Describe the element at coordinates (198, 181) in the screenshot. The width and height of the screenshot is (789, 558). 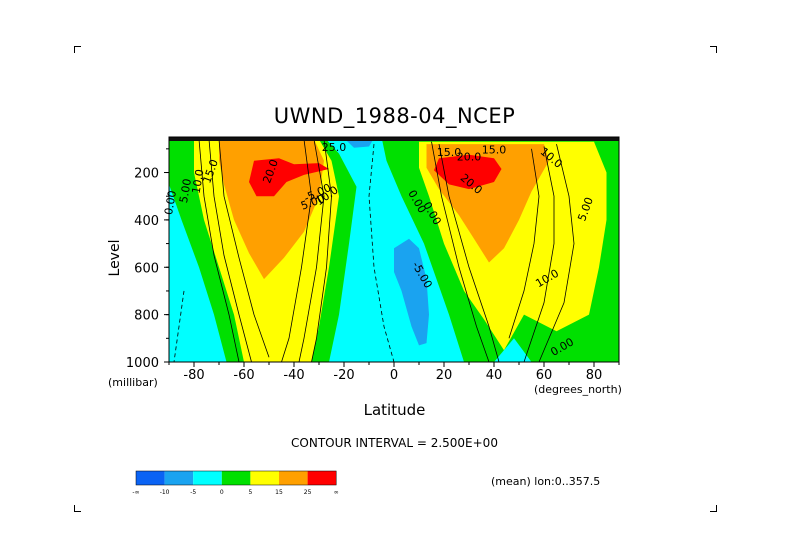
I see `contour-label: 10.0` at that location.